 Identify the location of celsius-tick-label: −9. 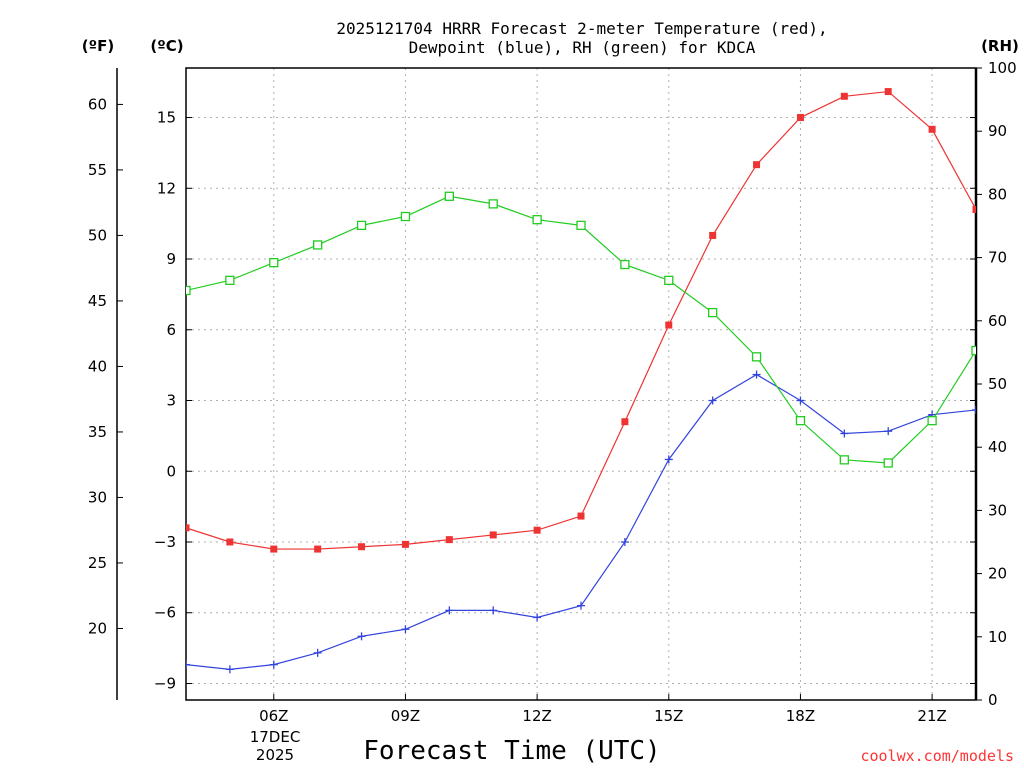
(165, 683).